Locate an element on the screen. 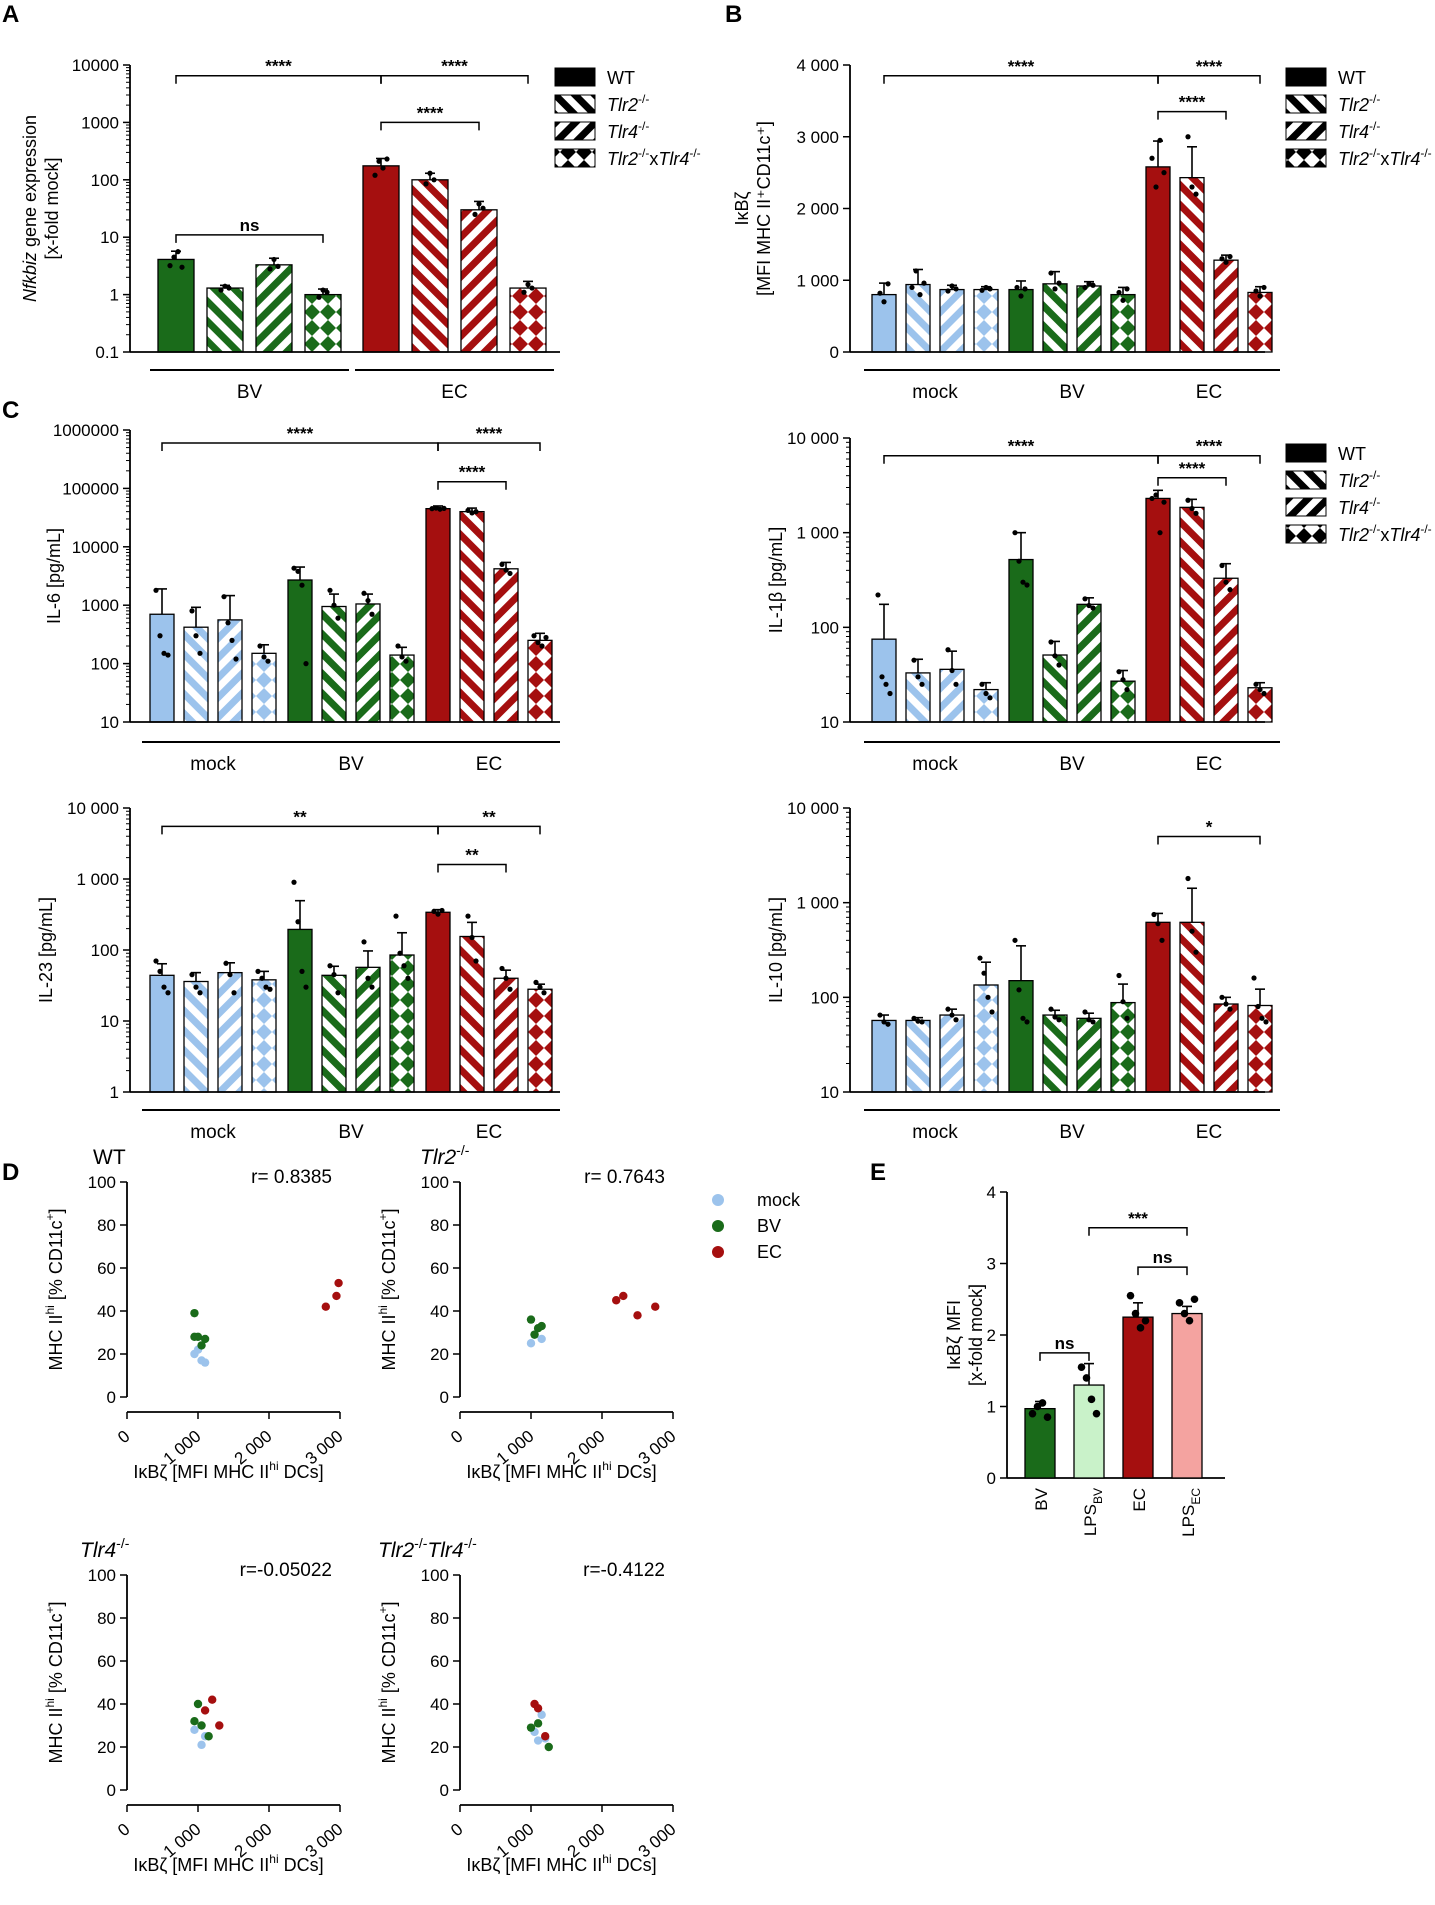 The width and height of the screenshot is (1435, 1905). y-tick-label: 2 is located at coordinates (991, 1335).